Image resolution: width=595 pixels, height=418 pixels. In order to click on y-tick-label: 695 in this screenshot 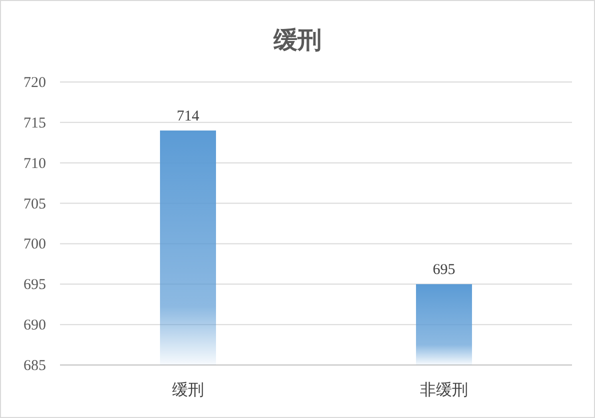, I will do `click(35, 285)`.